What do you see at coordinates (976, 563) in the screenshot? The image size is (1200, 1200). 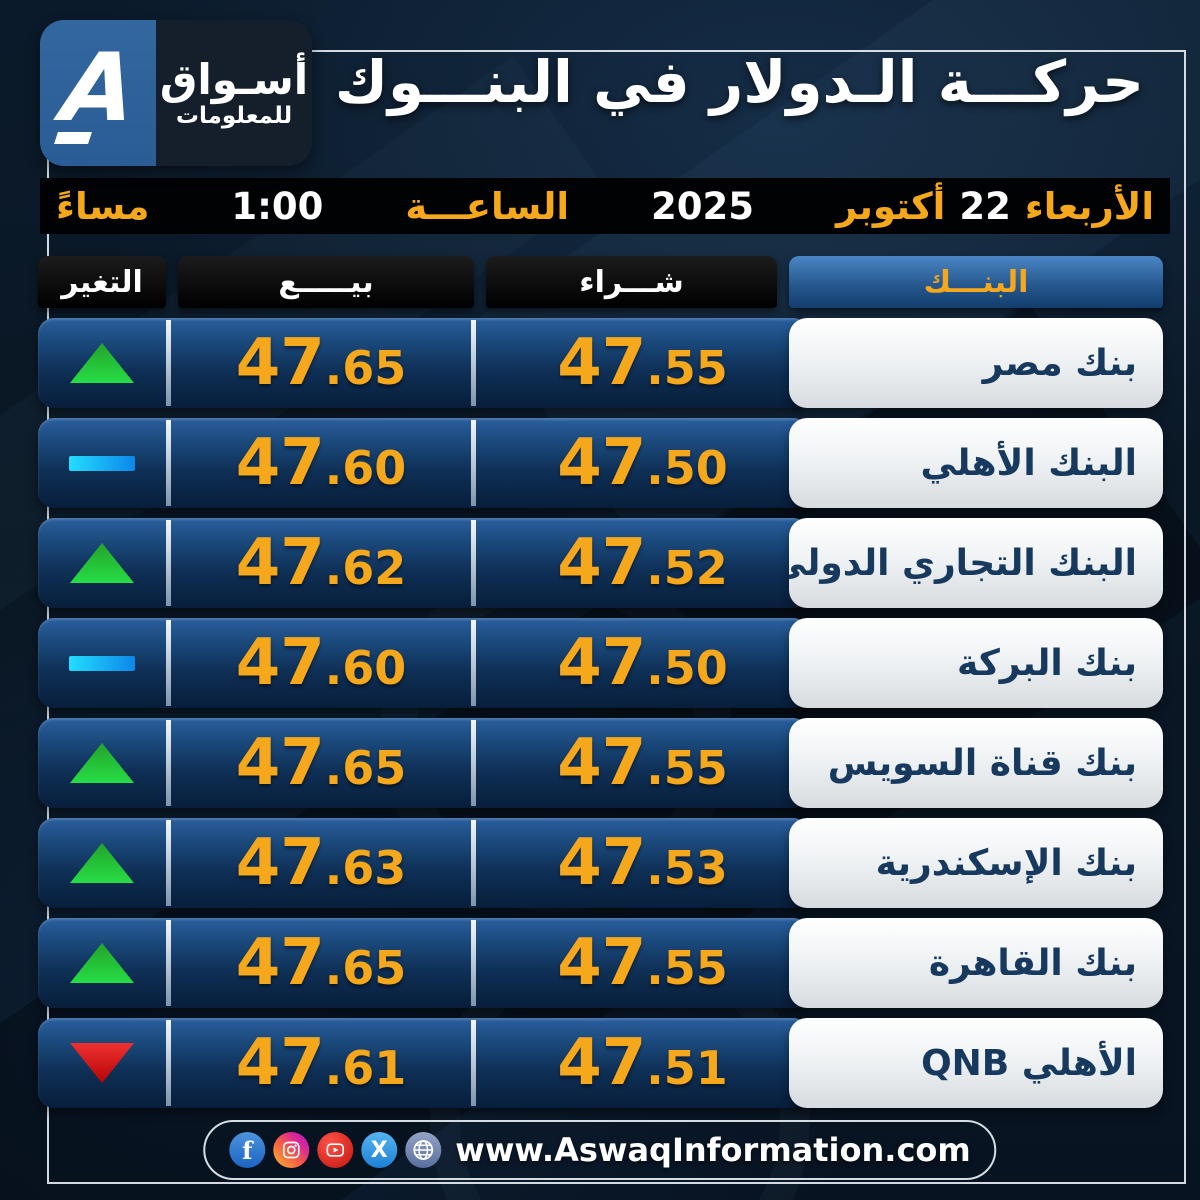 I see `bank-name: البنك التجاري الدولي` at bounding box center [976, 563].